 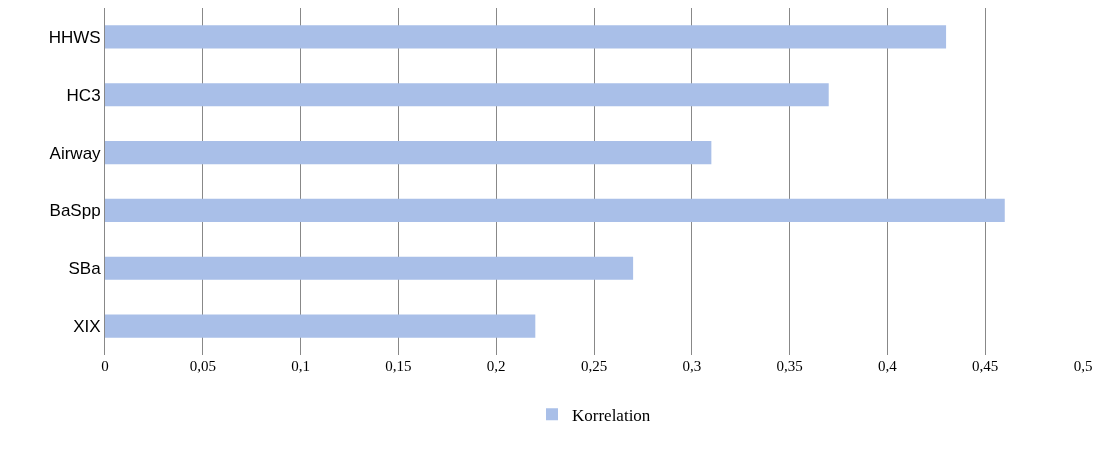 I want to click on y-tick-label: Airway, so click(x=75, y=153).